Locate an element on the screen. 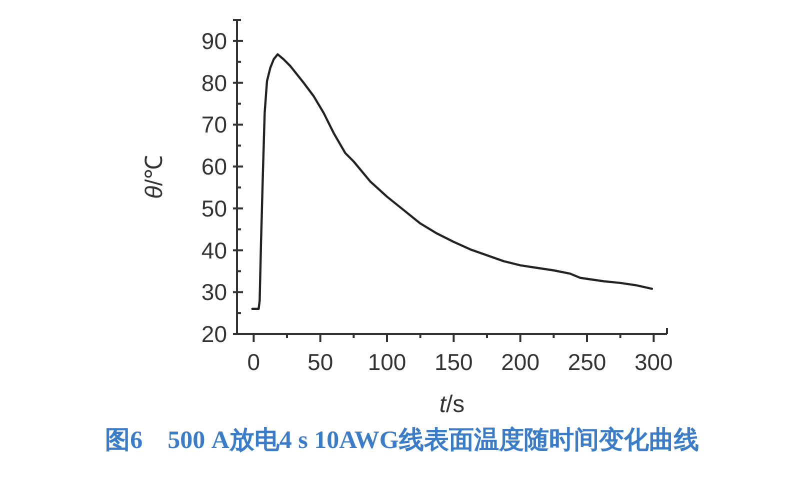  y-tick-label: 20 is located at coordinates (214, 334).